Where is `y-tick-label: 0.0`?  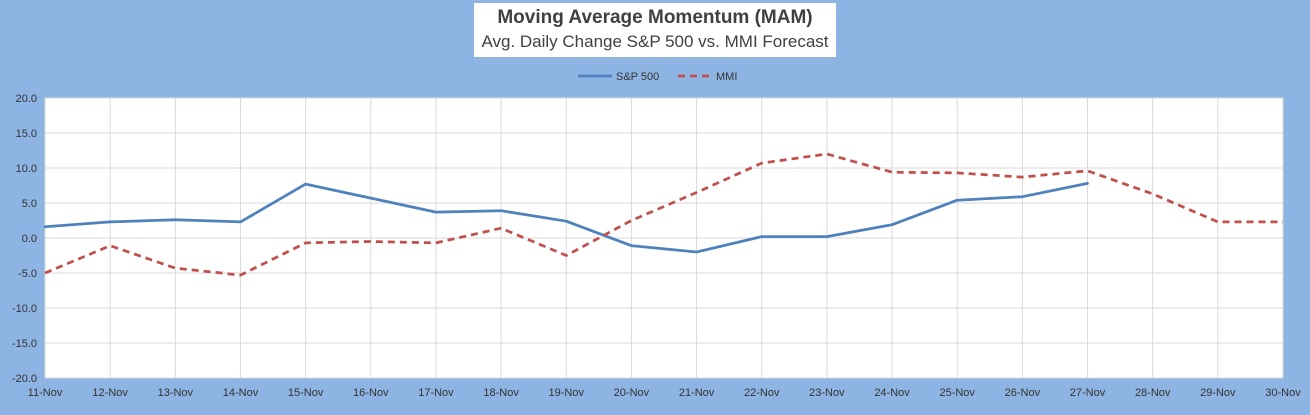
y-tick-label: 0.0 is located at coordinates (29, 239).